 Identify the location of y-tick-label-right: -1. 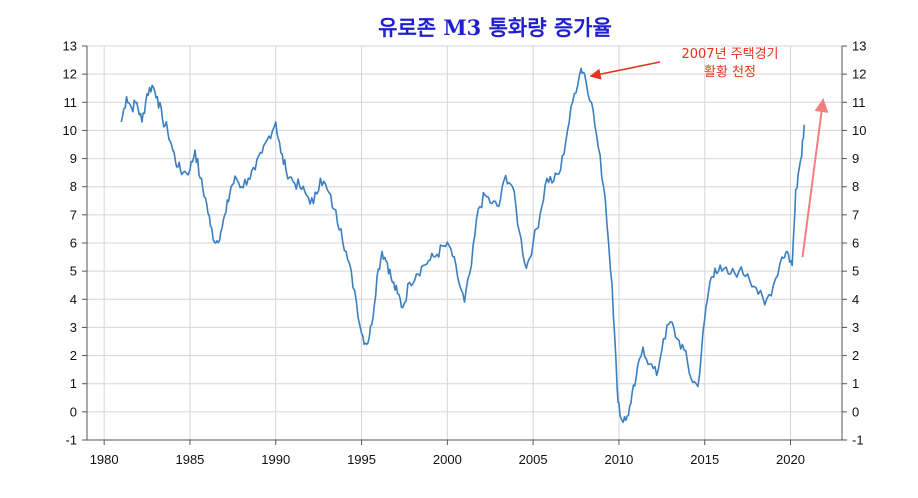
(858, 440).